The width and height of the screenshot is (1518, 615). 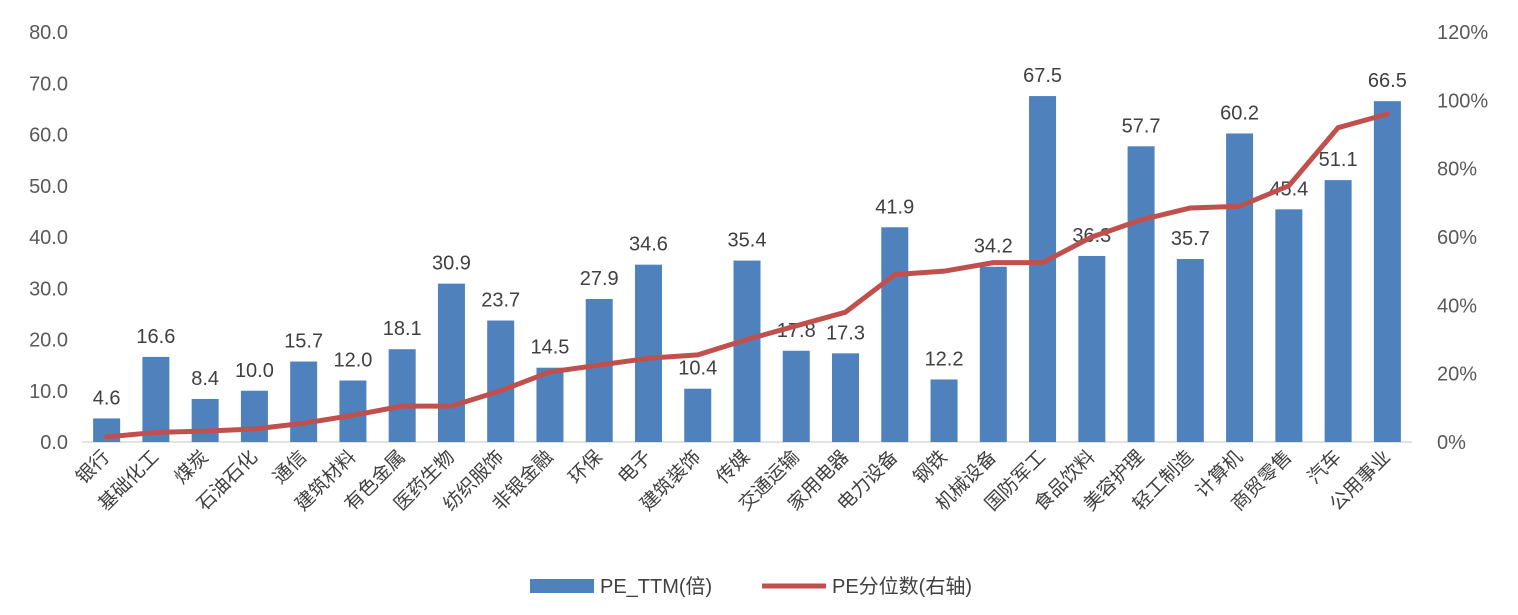 I want to click on bar-data-label: 67.5, so click(x=1042, y=76).